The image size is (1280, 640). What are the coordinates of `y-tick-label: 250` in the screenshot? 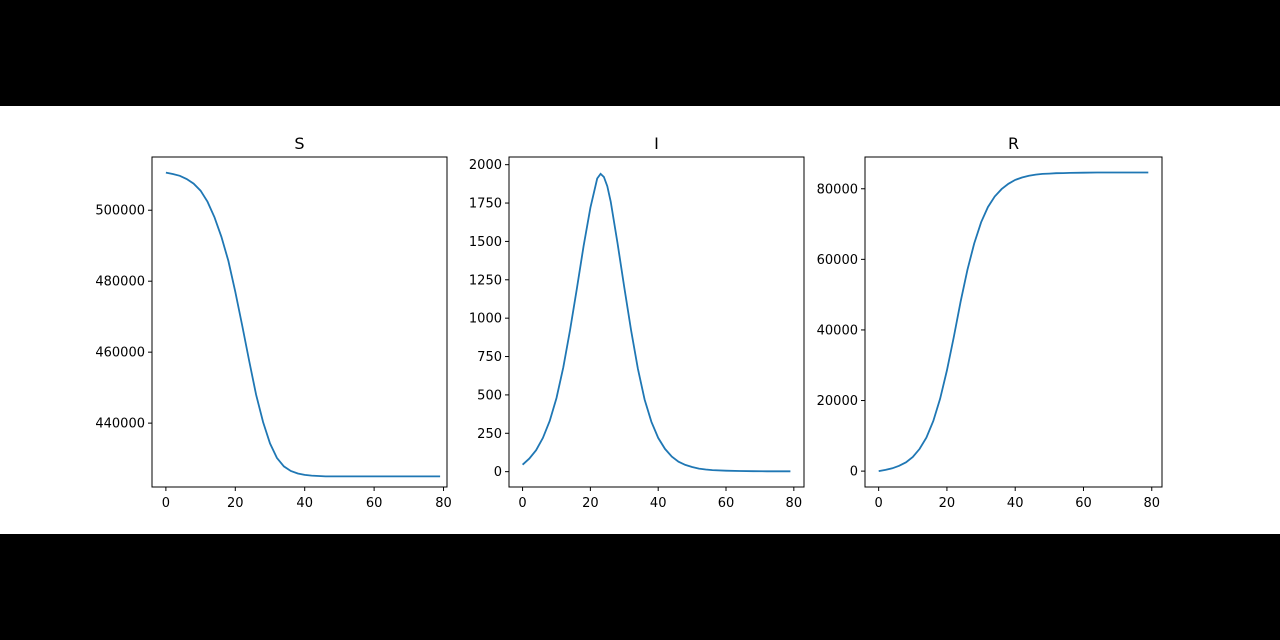 It's located at (489, 434).